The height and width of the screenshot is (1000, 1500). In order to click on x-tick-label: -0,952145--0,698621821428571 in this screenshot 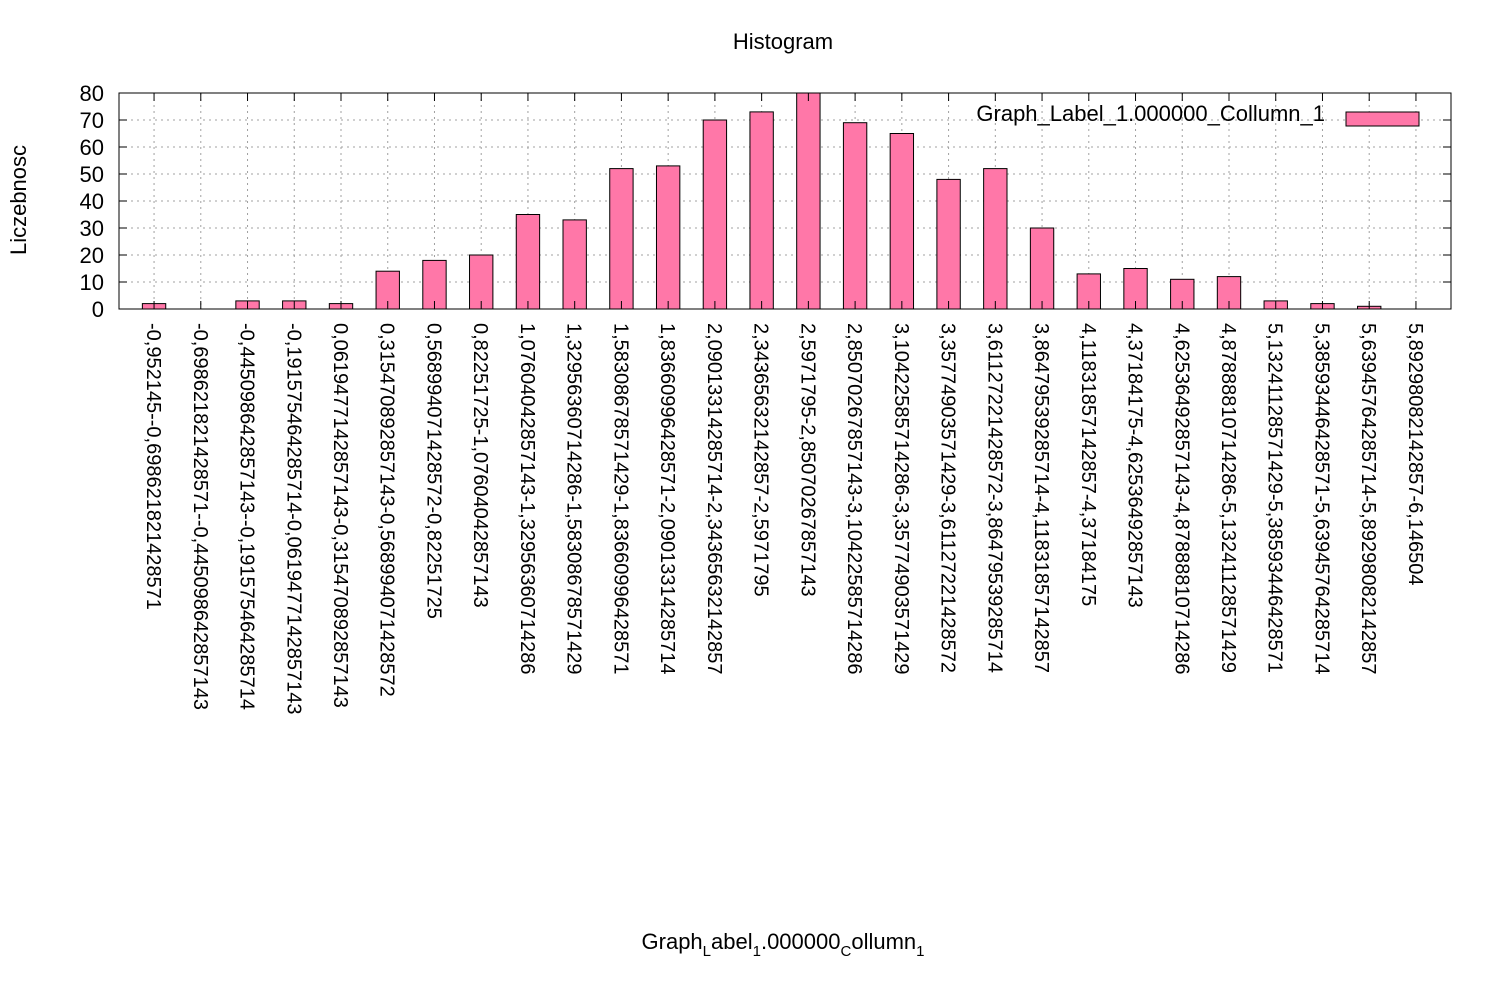, I will do `click(153, 466)`.